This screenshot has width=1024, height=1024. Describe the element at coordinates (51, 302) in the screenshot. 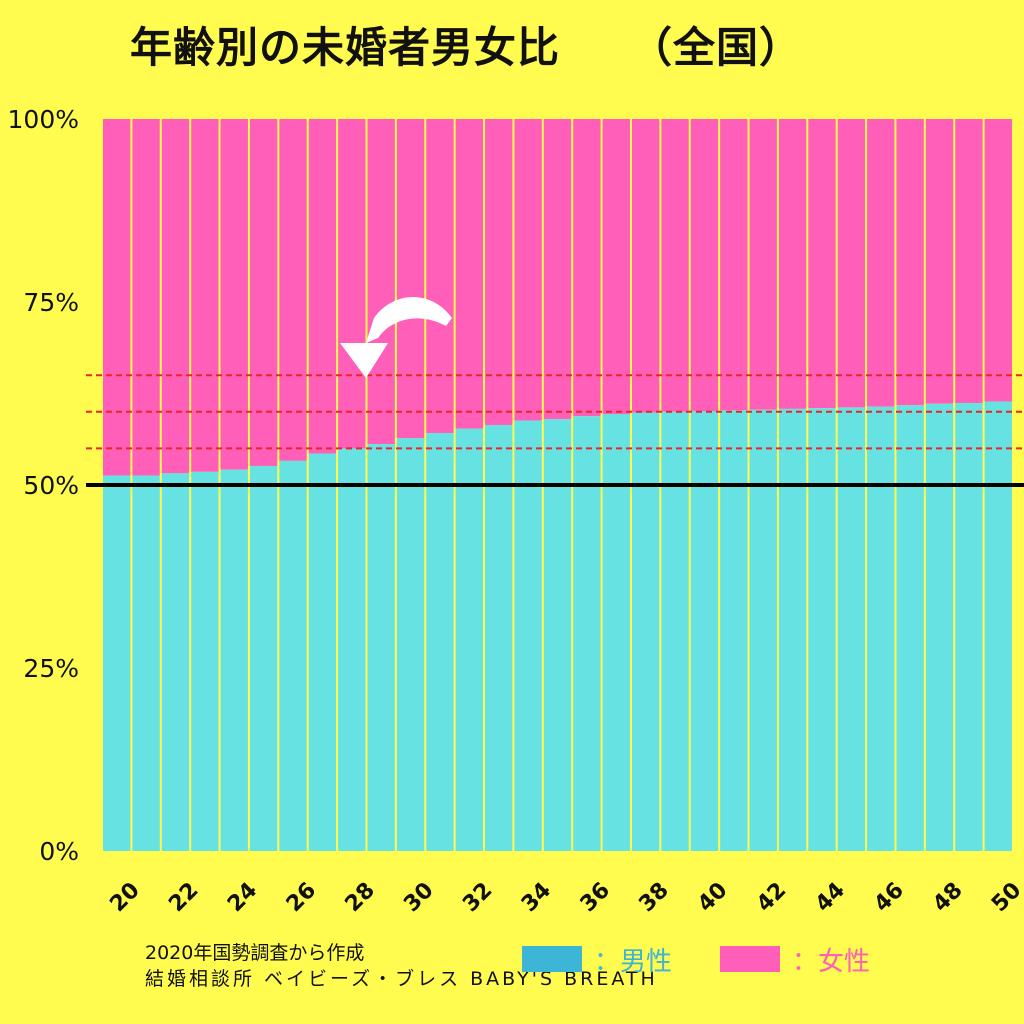

I see `y-tick-label: 75%` at that location.